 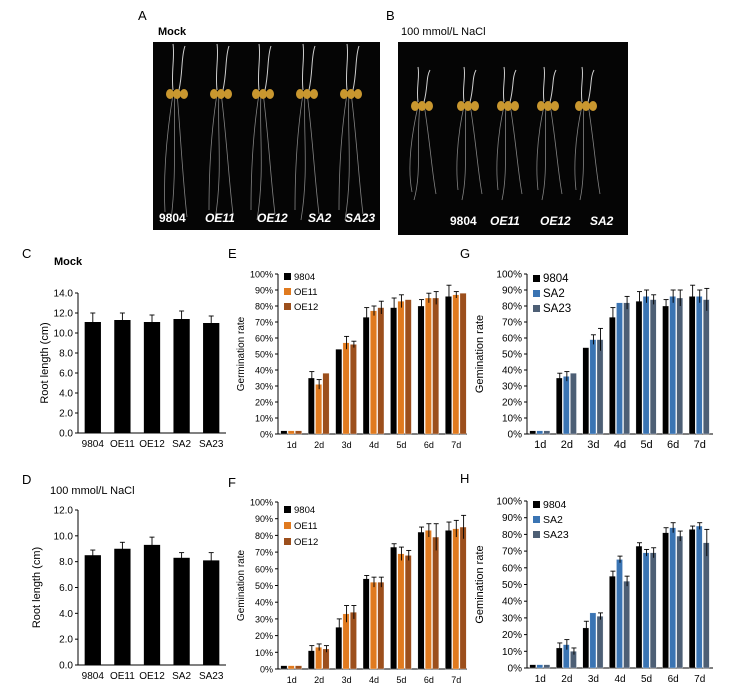 I want to click on y-tick-label-g: 50%, so click(x=512, y=355).